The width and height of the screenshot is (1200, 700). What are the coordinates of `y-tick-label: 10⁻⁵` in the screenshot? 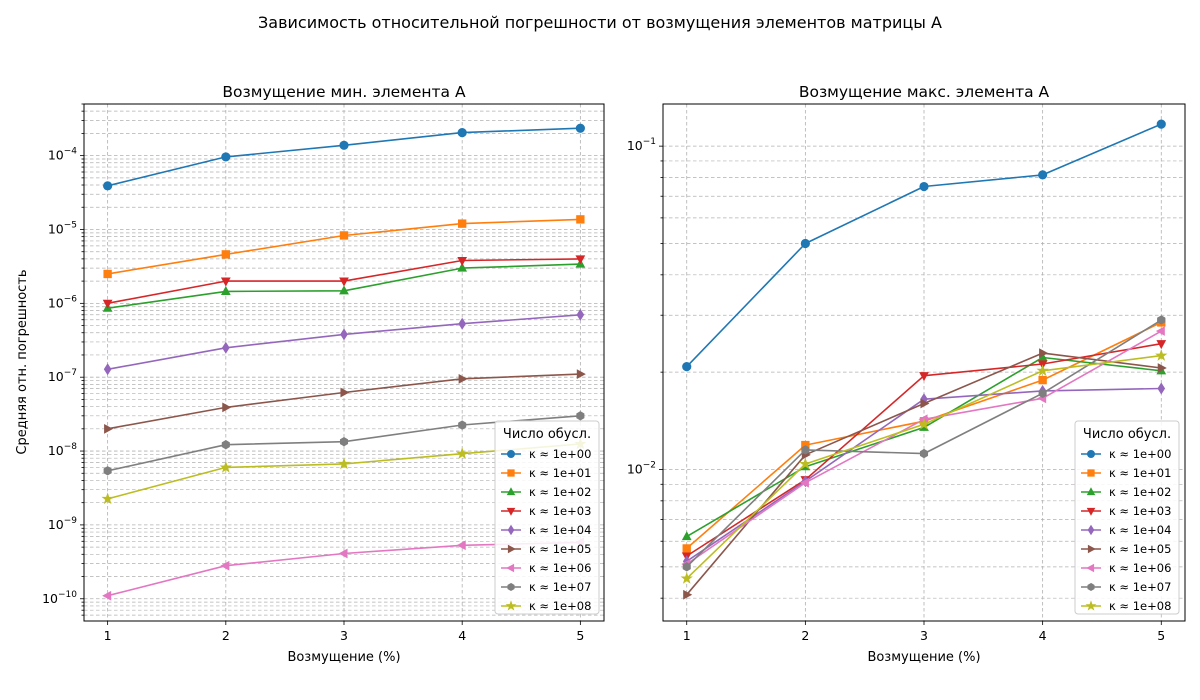 It's located at (62, 228).